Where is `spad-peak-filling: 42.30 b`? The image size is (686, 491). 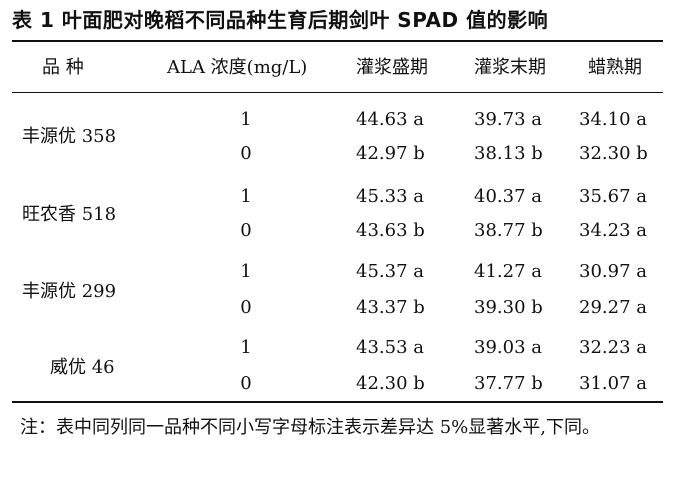
spad-peak-filling: 42.30 b is located at coordinates (390, 383).